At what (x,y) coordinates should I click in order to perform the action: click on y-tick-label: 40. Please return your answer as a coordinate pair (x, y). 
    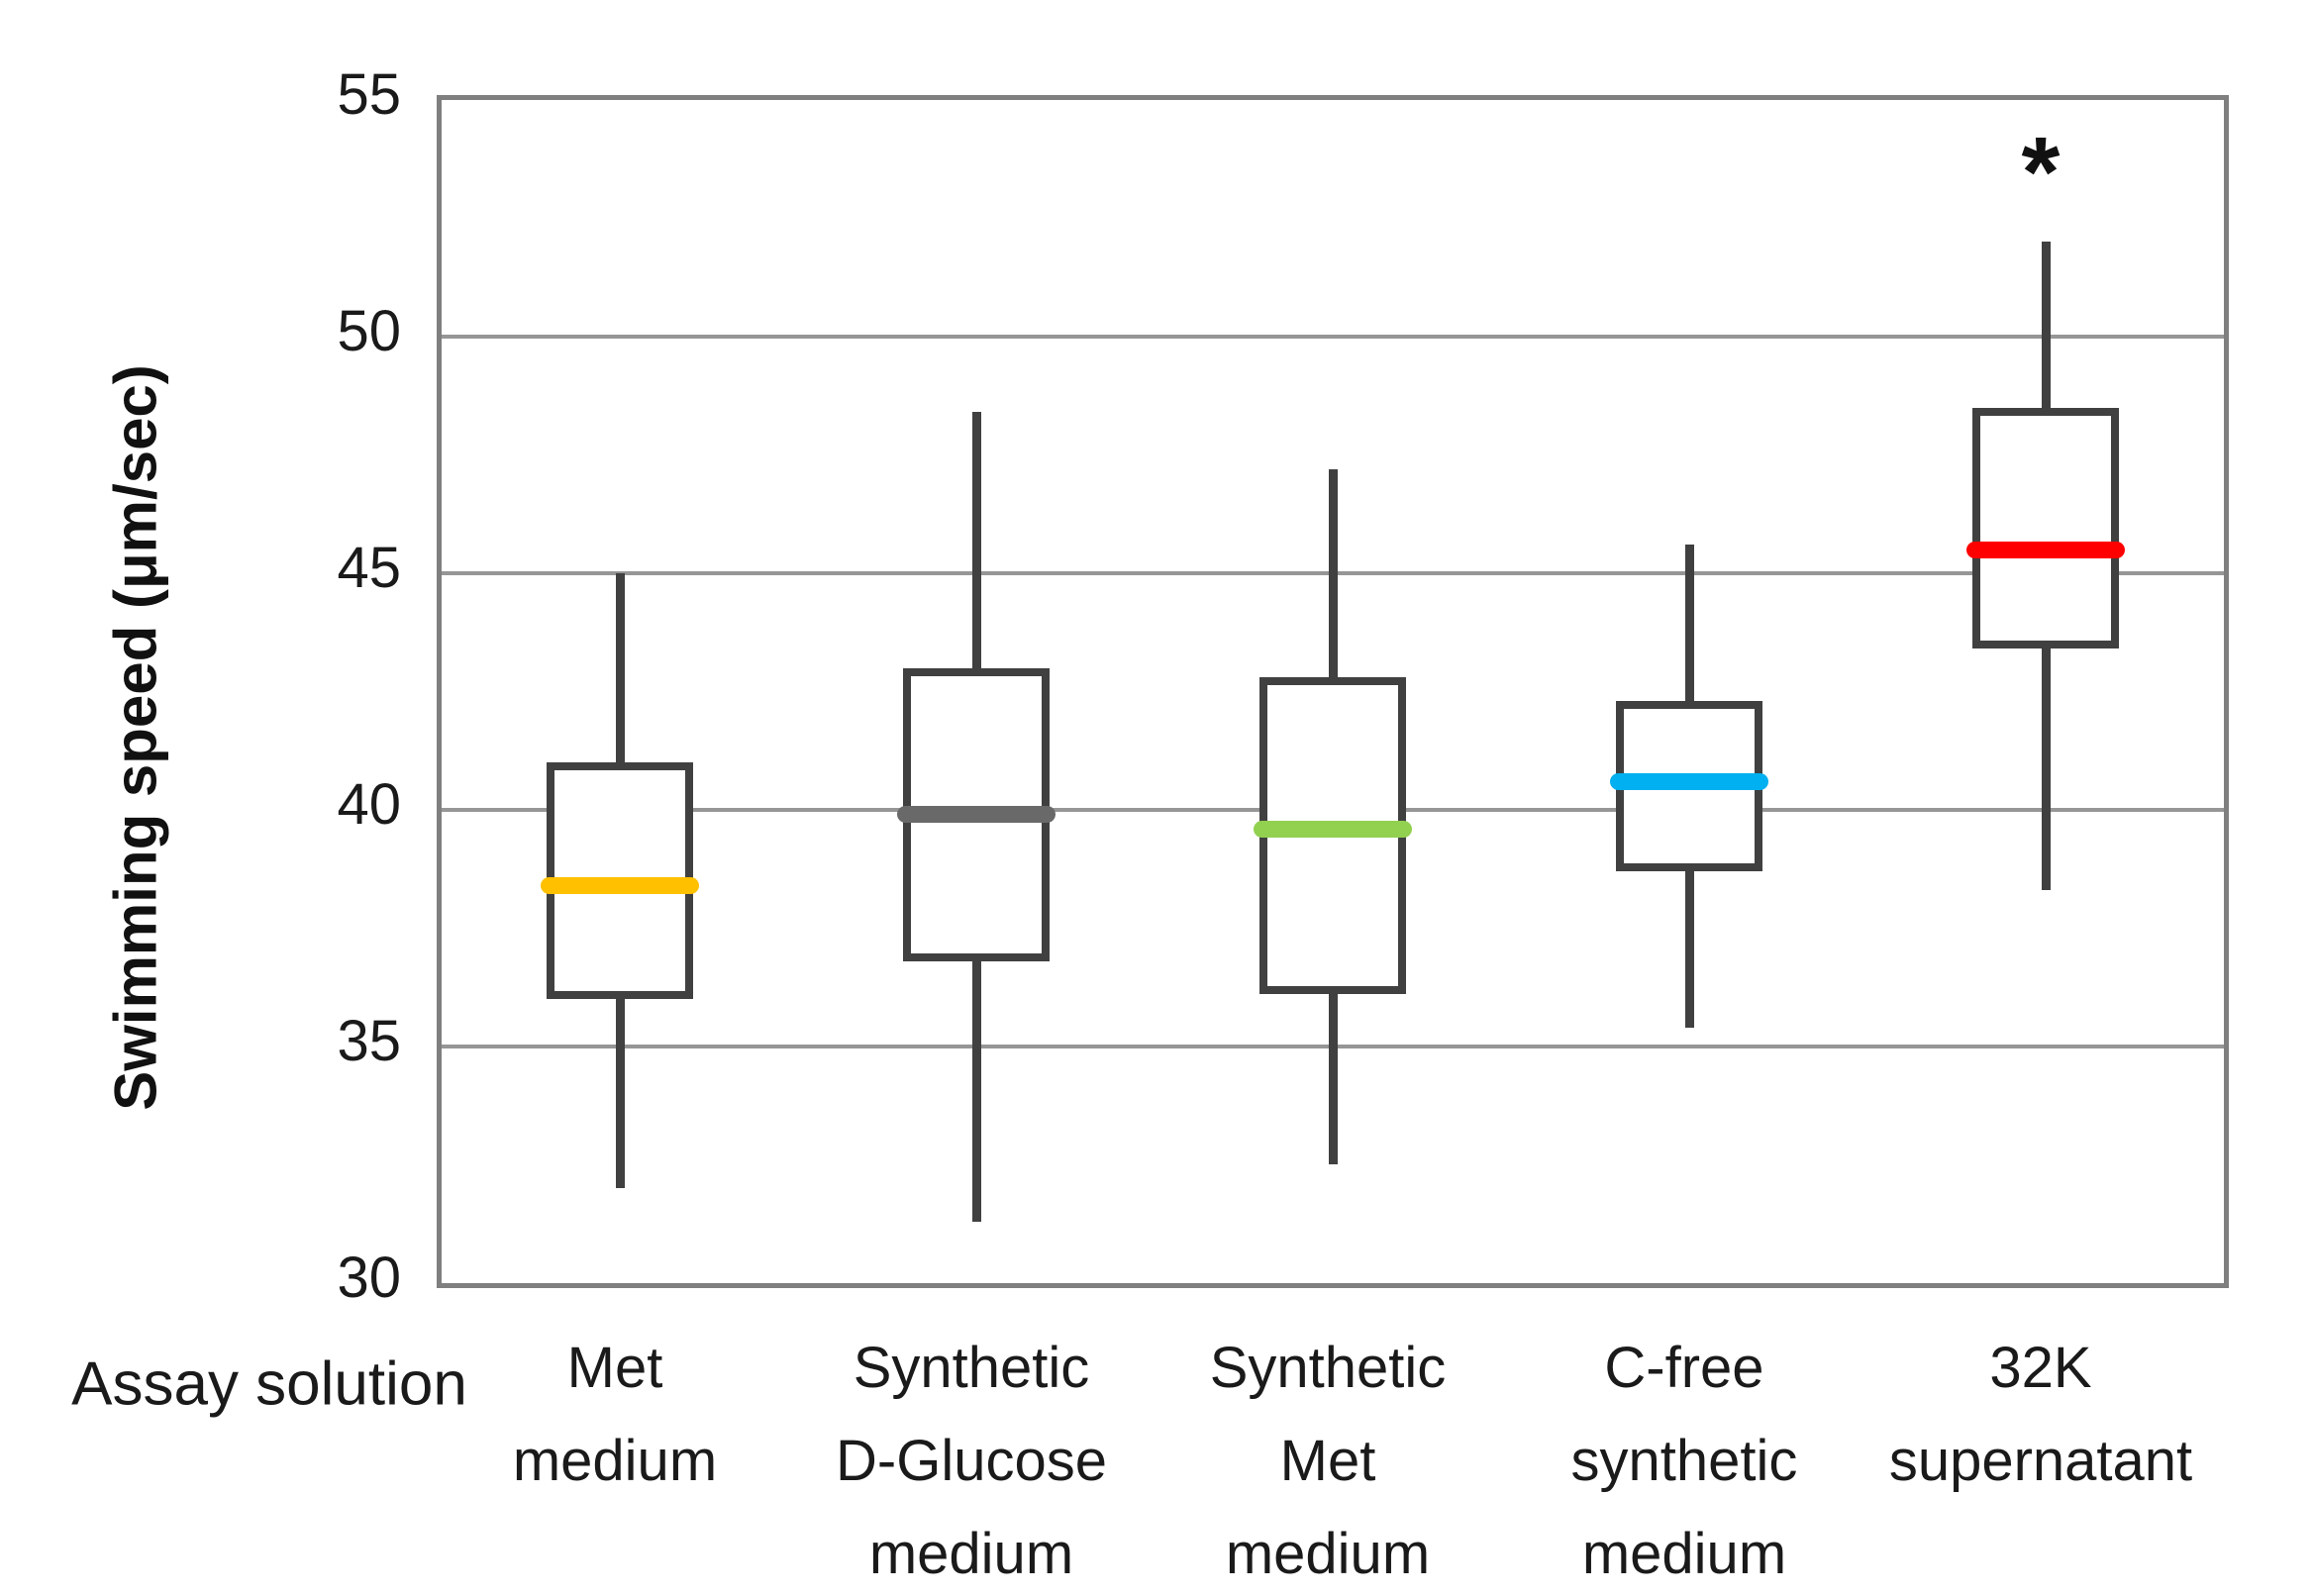
    Looking at the image, I should click on (369, 804).